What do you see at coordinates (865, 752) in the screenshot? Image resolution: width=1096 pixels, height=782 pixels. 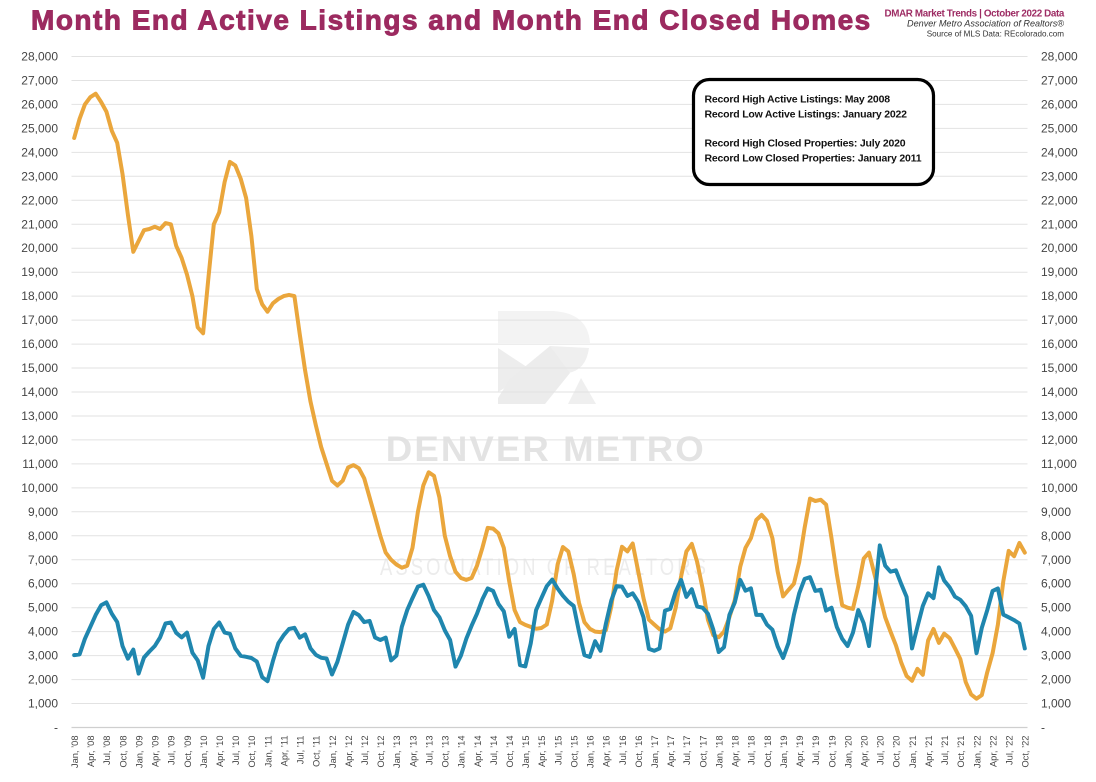 I see `svg-text: Apr, ’20` at bounding box center [865, 752].